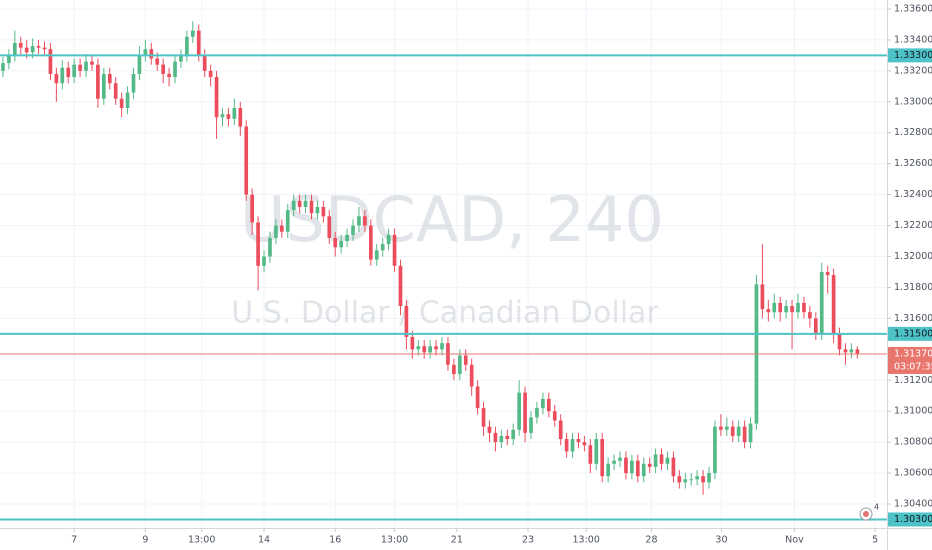  Describe the element at coordinates (74, 540) in the screenshot. I see `x-tick-label: 7` at that location.